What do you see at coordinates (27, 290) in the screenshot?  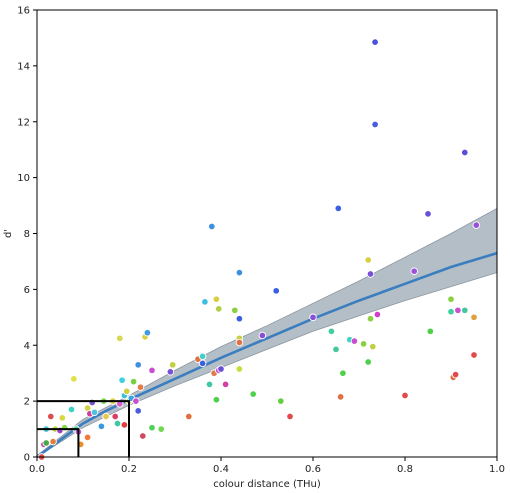 I see `y-tick-label: 6` at bounding box center [27, 290].